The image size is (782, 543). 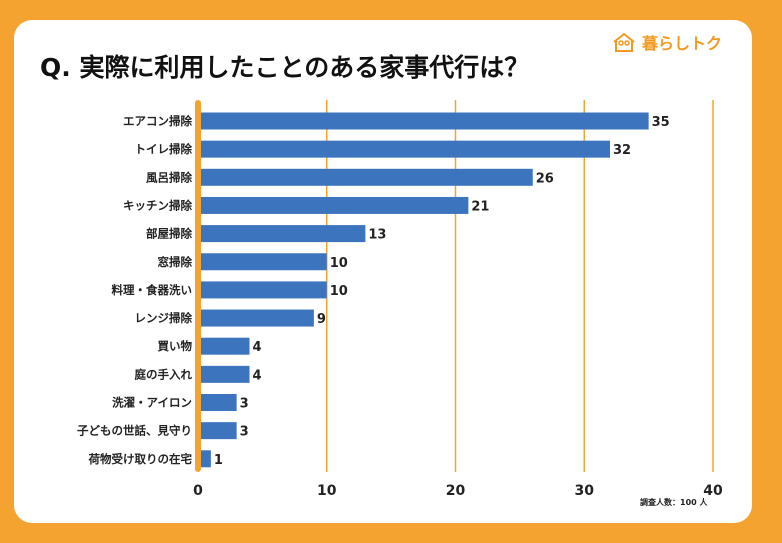 What do you see at coordinates (152, 290) in the screenshot?
I see `category-label: 料理・食器洗い` at bounding box center [152, 290].